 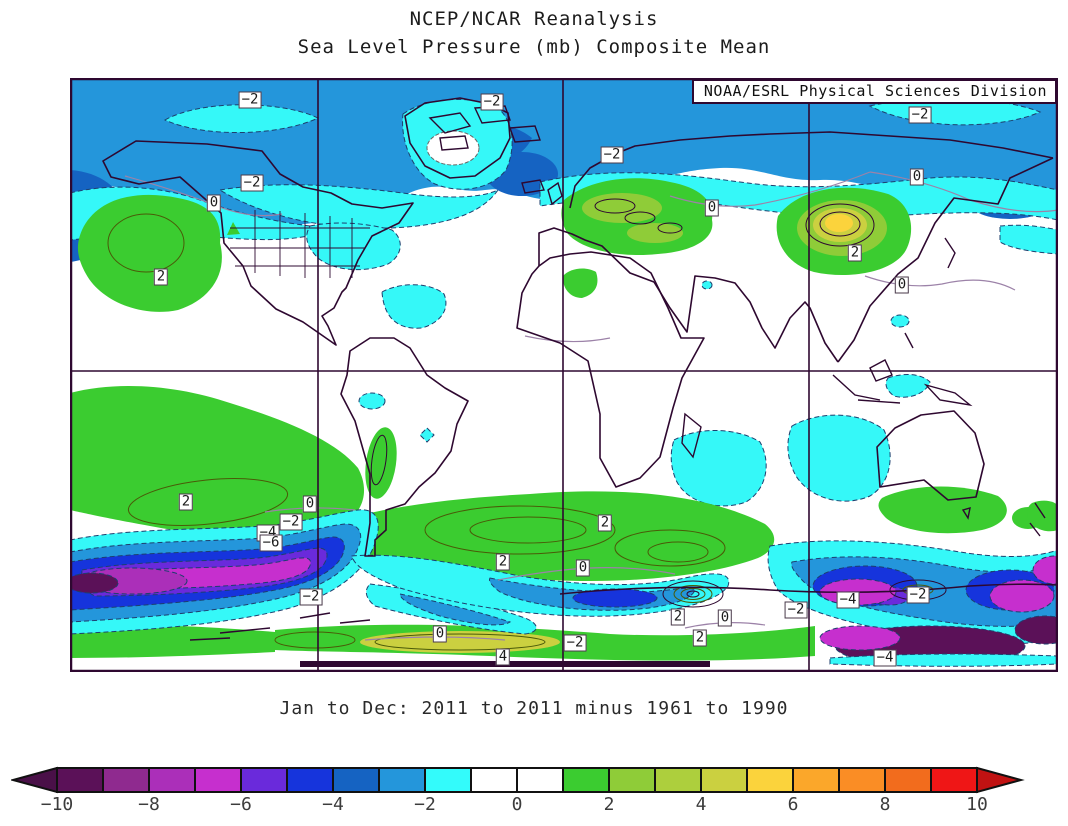 I want to click on colorbar-tick-label: −10, so click(x=57, y=804).